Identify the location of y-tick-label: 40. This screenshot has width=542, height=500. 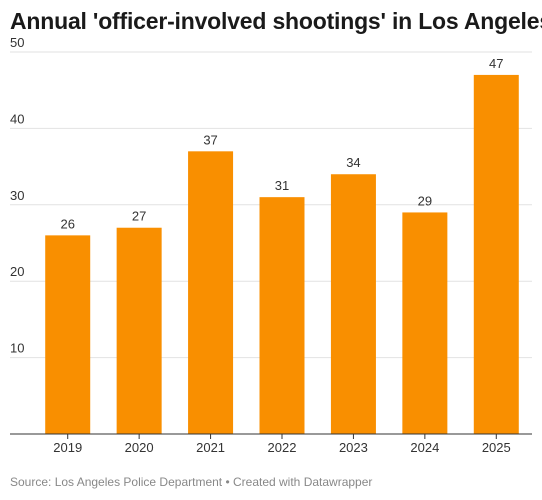
(17, 118).